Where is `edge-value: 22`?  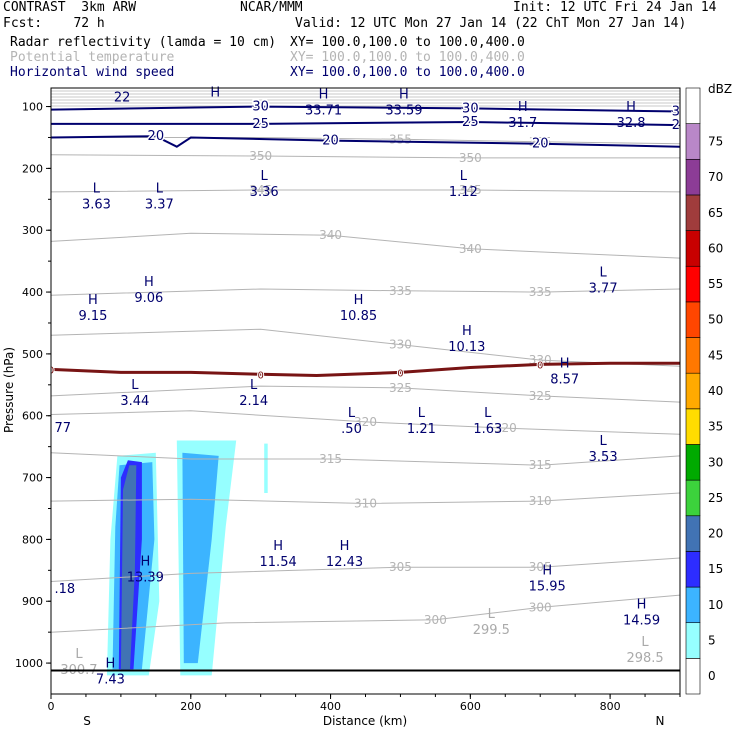
edge-value: 22 is located at coordinates (122, 97).